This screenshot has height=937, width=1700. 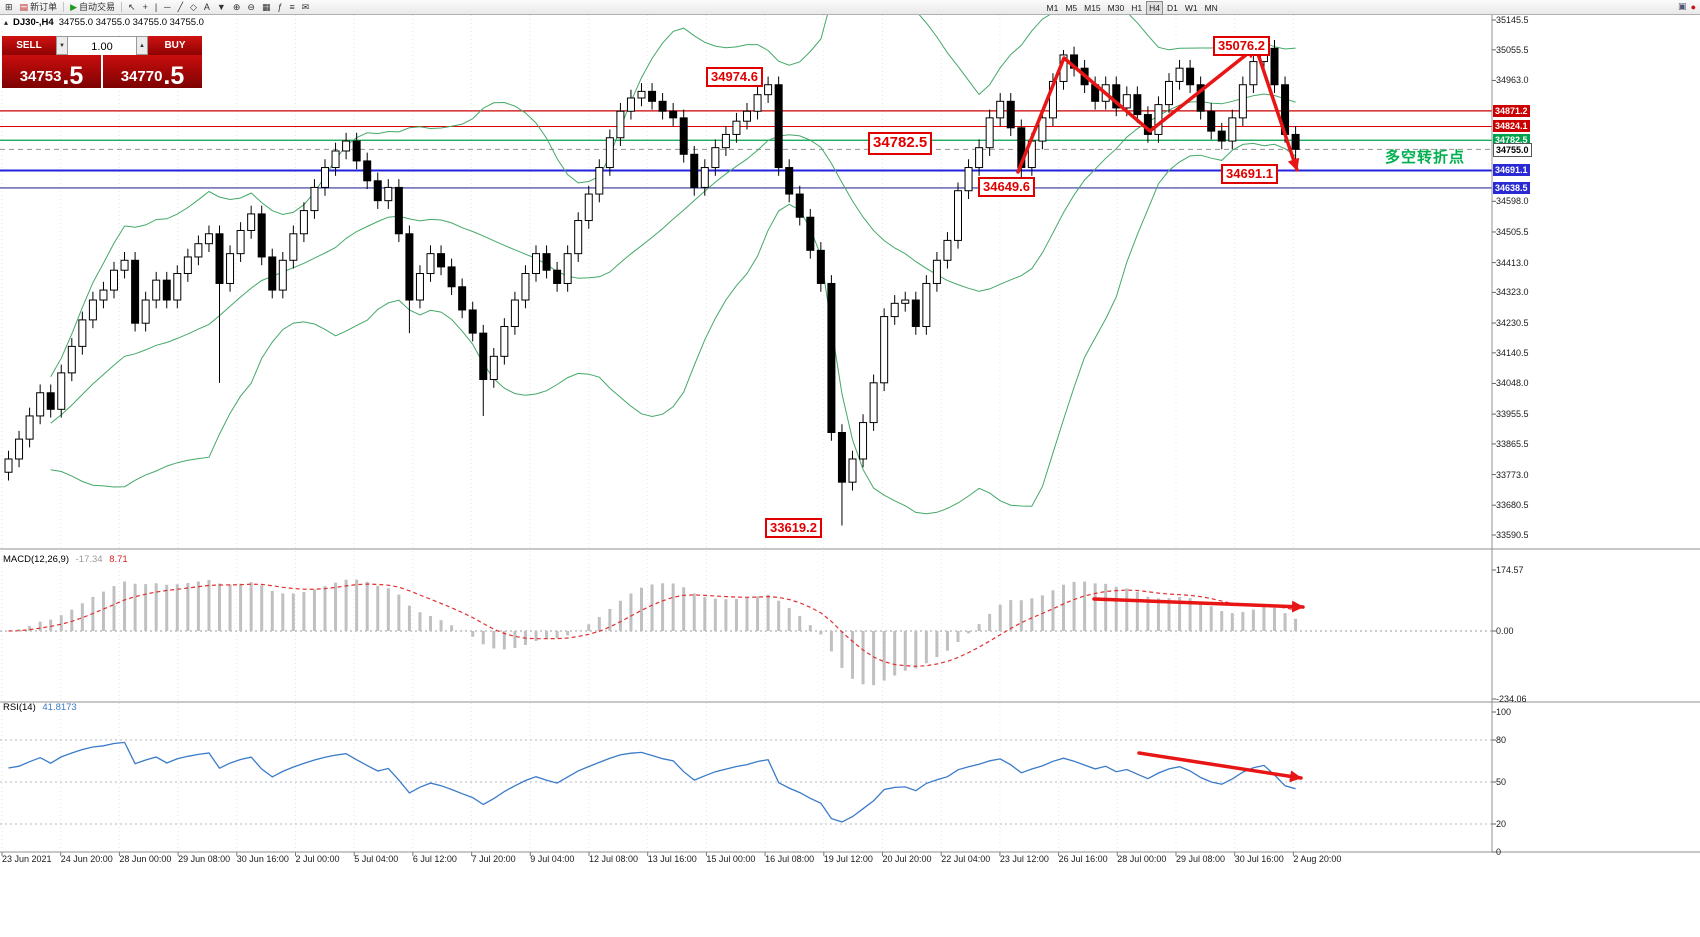 I want to click on price-level-box: 34824.1, so click(x=1511, y=126).